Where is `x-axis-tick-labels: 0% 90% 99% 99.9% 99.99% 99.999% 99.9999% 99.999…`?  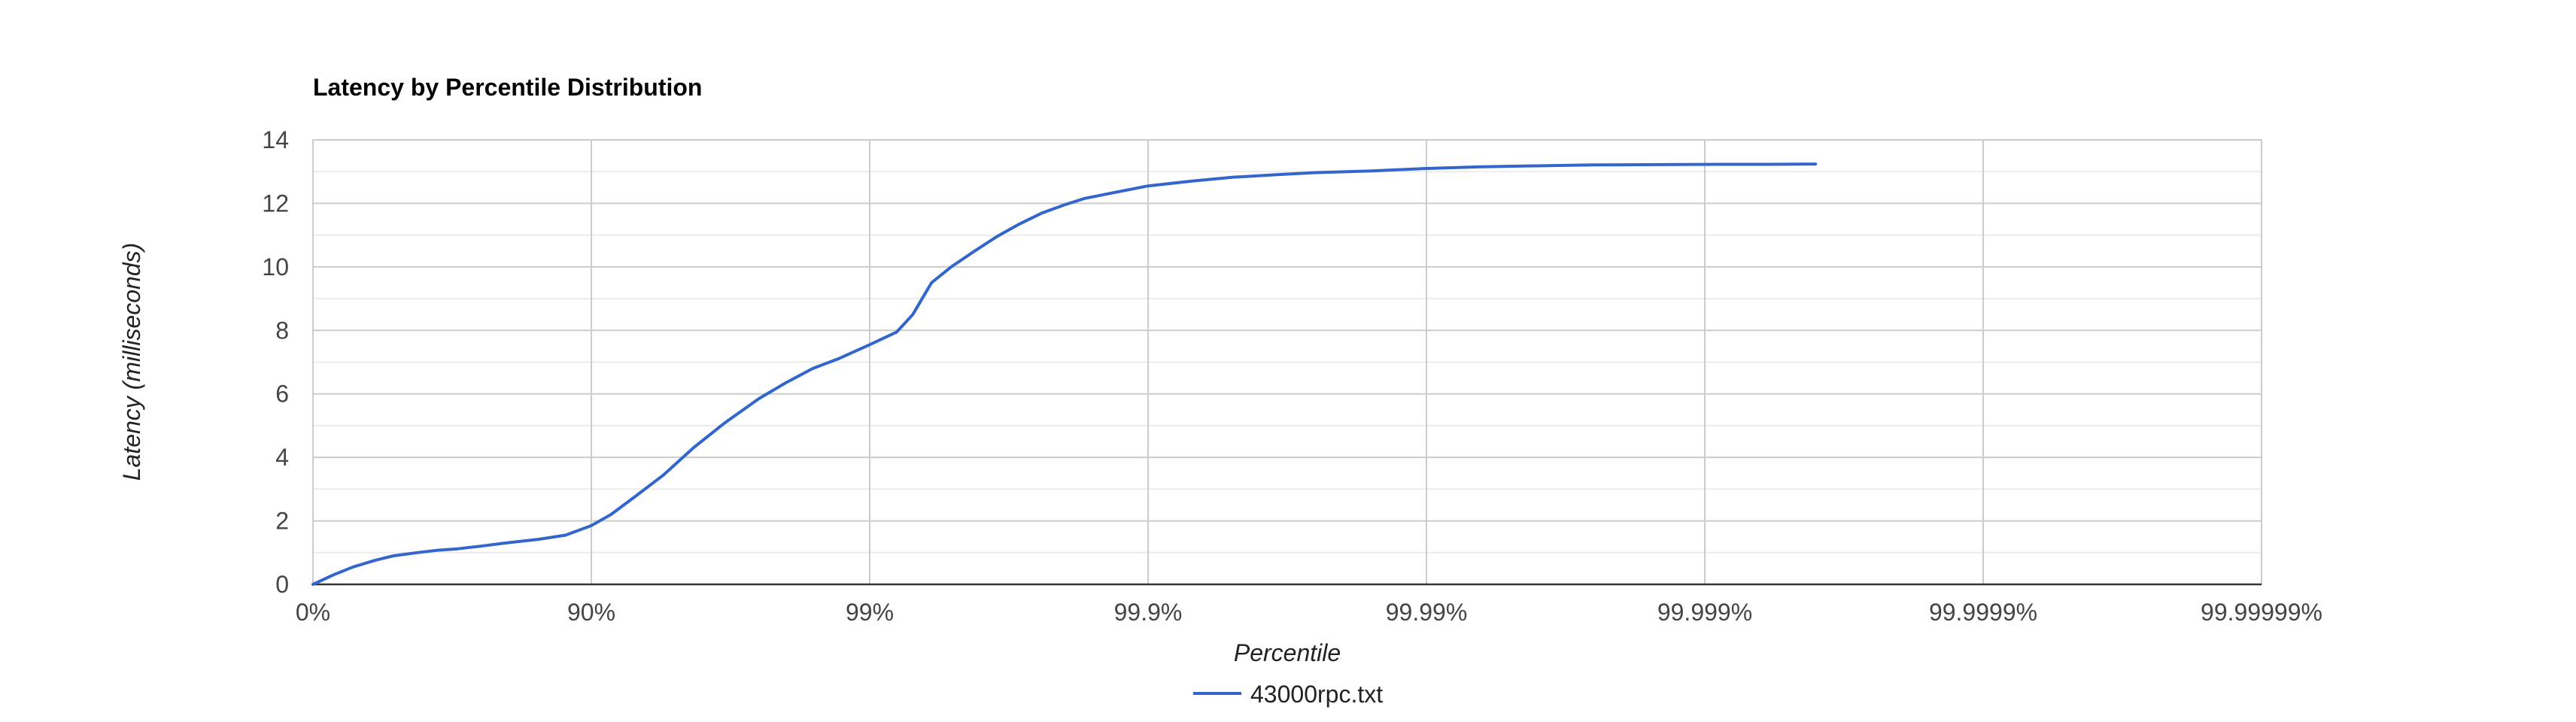
x-axis-tick-labels: 0% 90% 99% 99.9% 99.99% 99.999% 99.9999% 99.999… is located at coordinates (1309, 612).